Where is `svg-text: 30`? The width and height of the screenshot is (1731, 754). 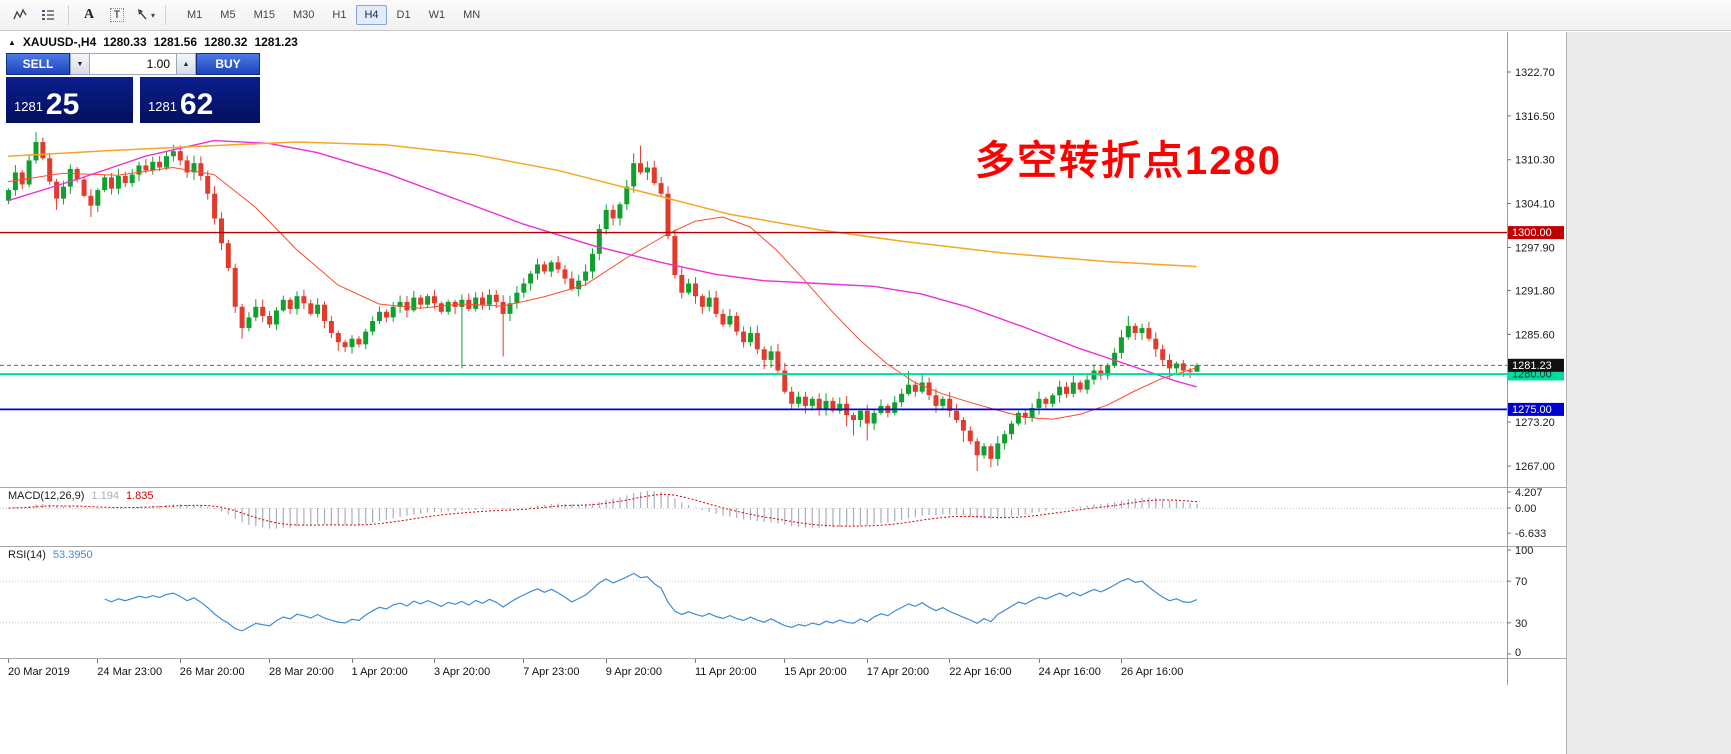 svg-text: 30 is located at coordinates (1521, 624).